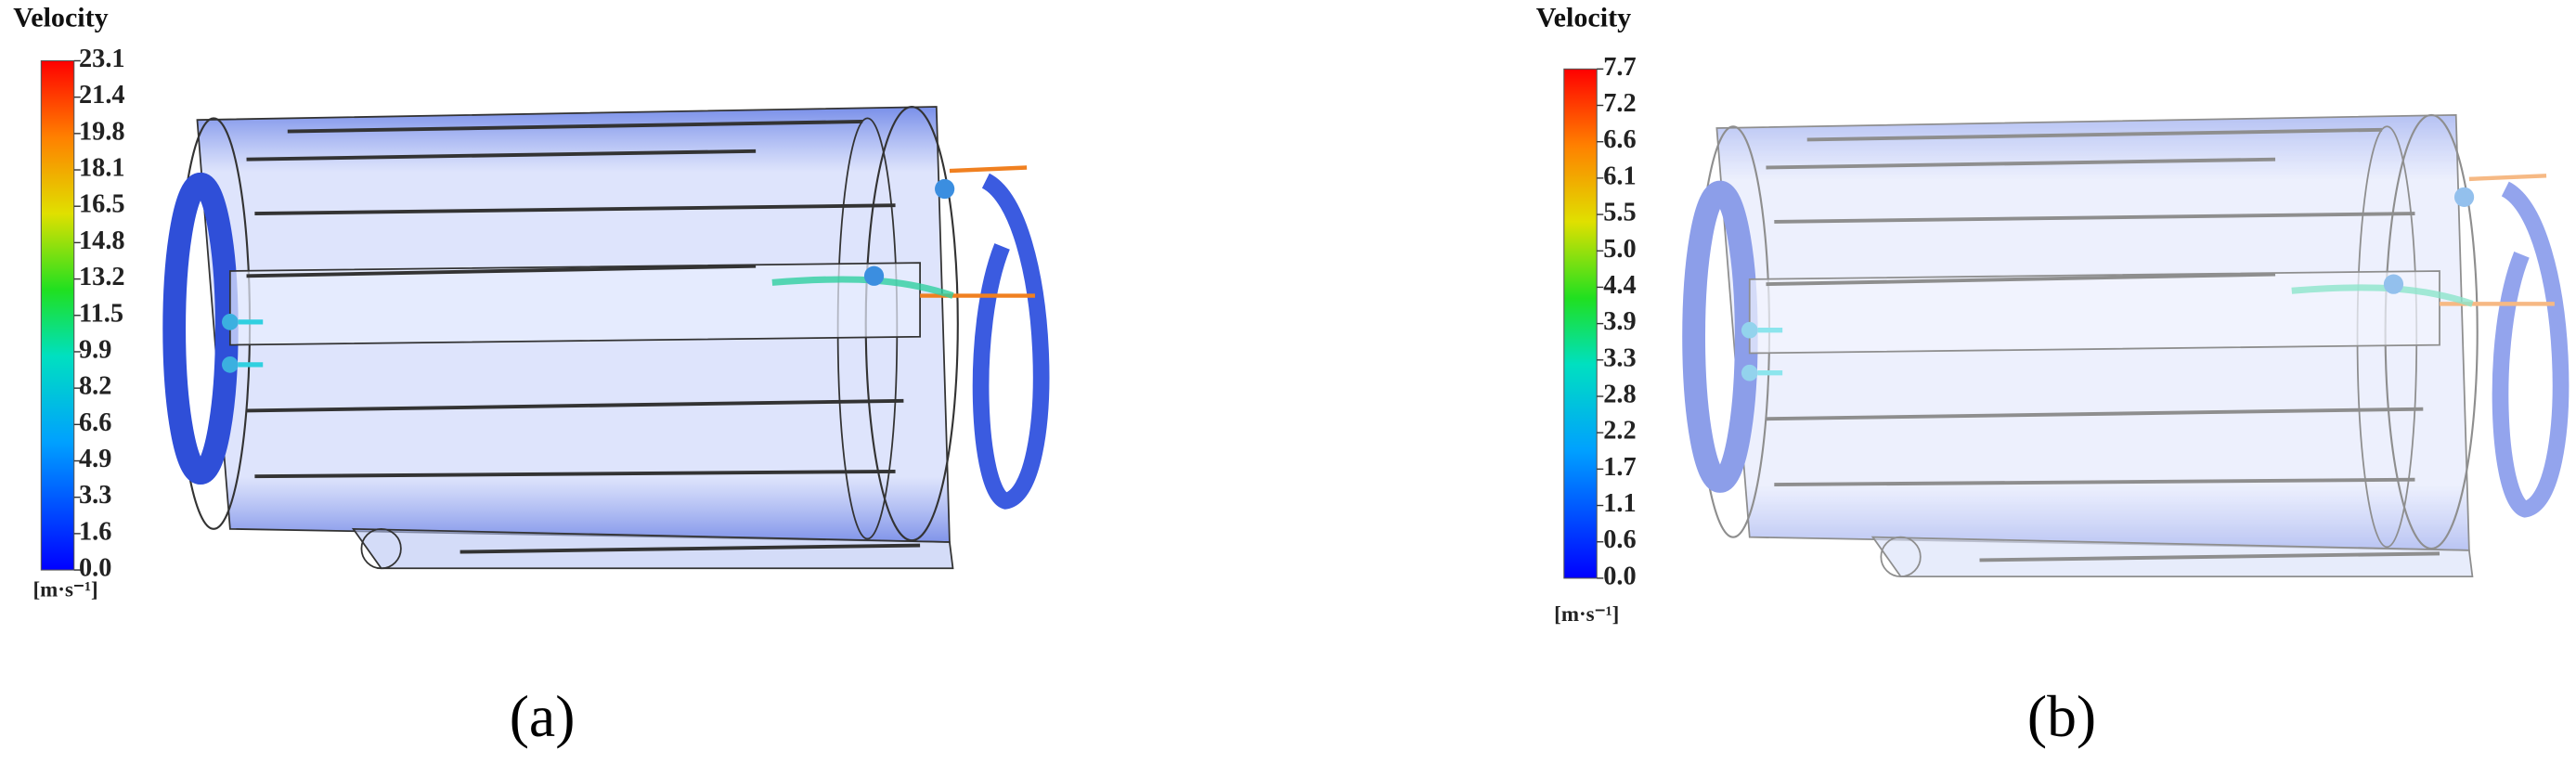 This screenshot has width=2576, height=763. Describe the element at coordinates (1619, 539) in the screenshot. I see `colorbar-label: 0.6` at that location.